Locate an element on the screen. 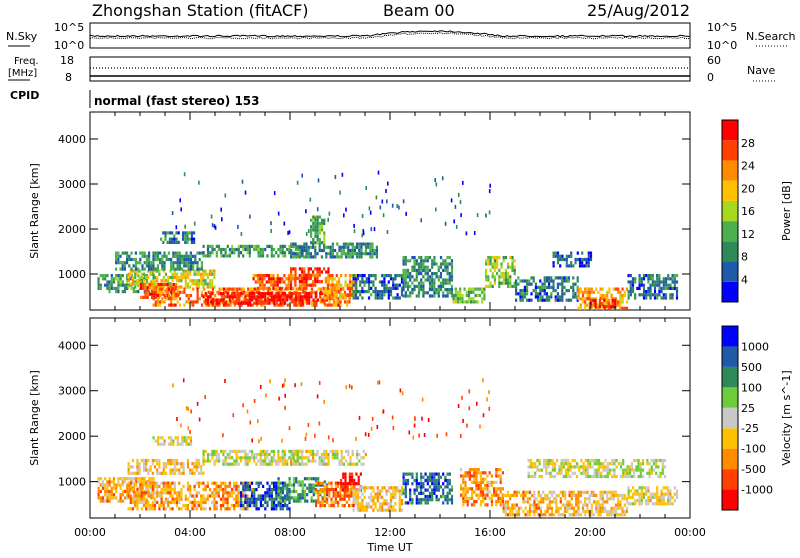 Image resolution: width=800 pixels, height=558 pixels. colorbar-label: Power [dB] is located at coordinates (786, 211).